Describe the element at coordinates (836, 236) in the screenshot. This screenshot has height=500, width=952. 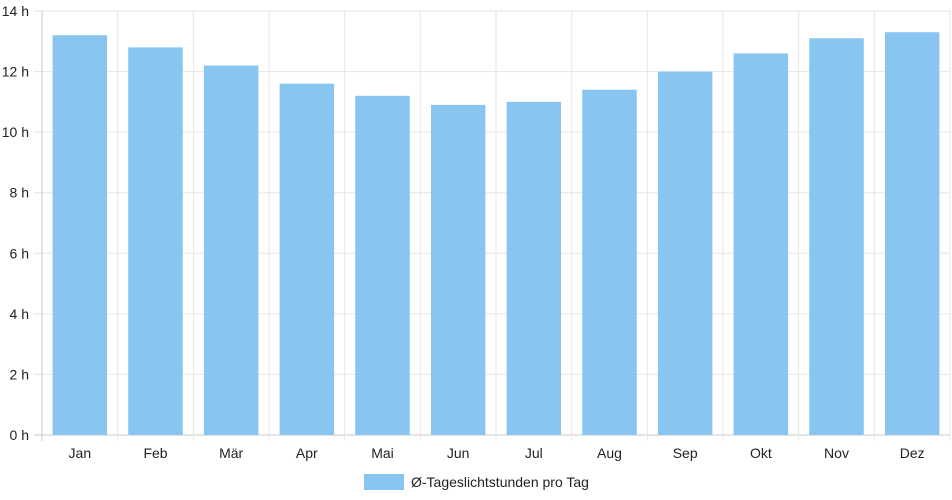
I see `bar-nov` at that location.